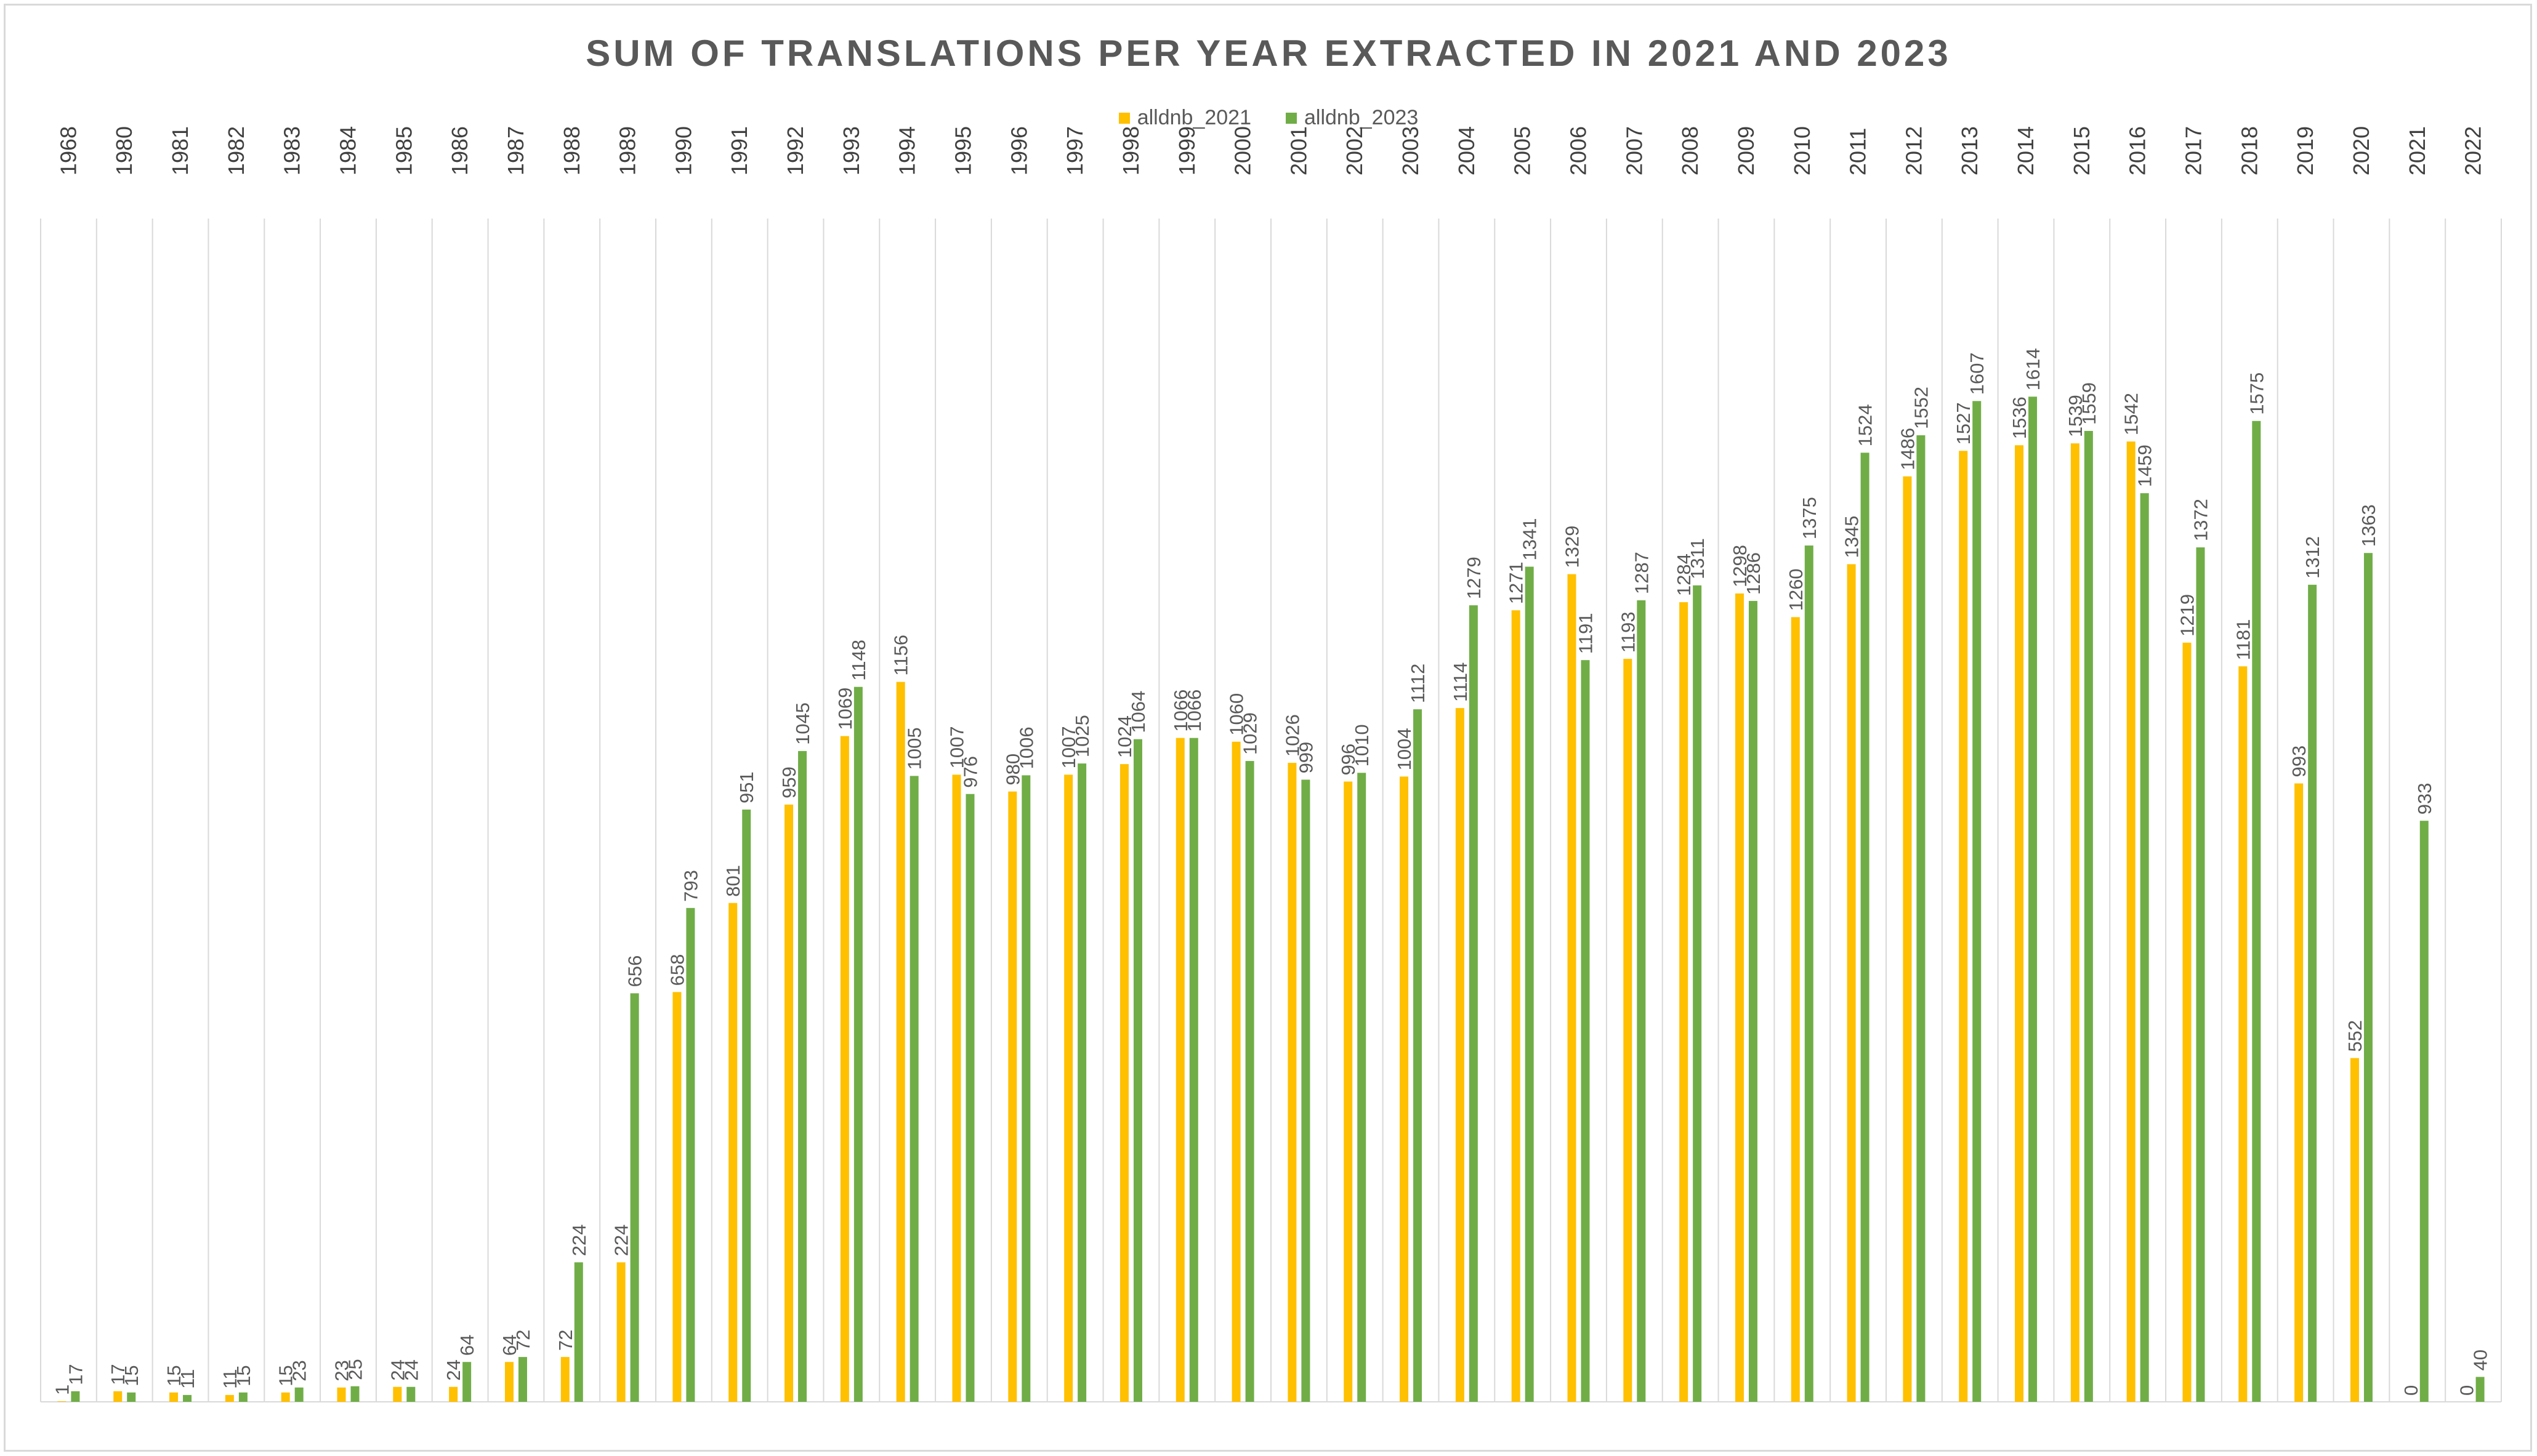  Describe the element at coordinates (1180, 1070) in the screenshot. I see `bar-alldnb_2021-1999` at that location.